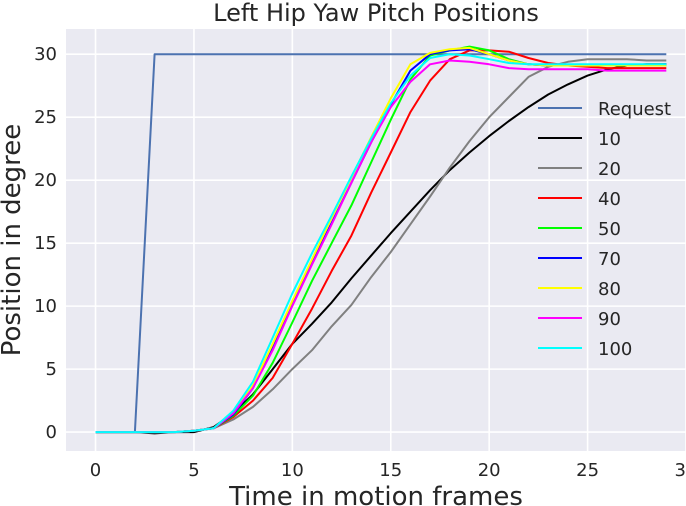 The height and width of the screenshot is (506, 686). What do you see at coordinates (609, 289) in the screenshot?
I see `legend-label: 80` at bounding box center [609, 289].